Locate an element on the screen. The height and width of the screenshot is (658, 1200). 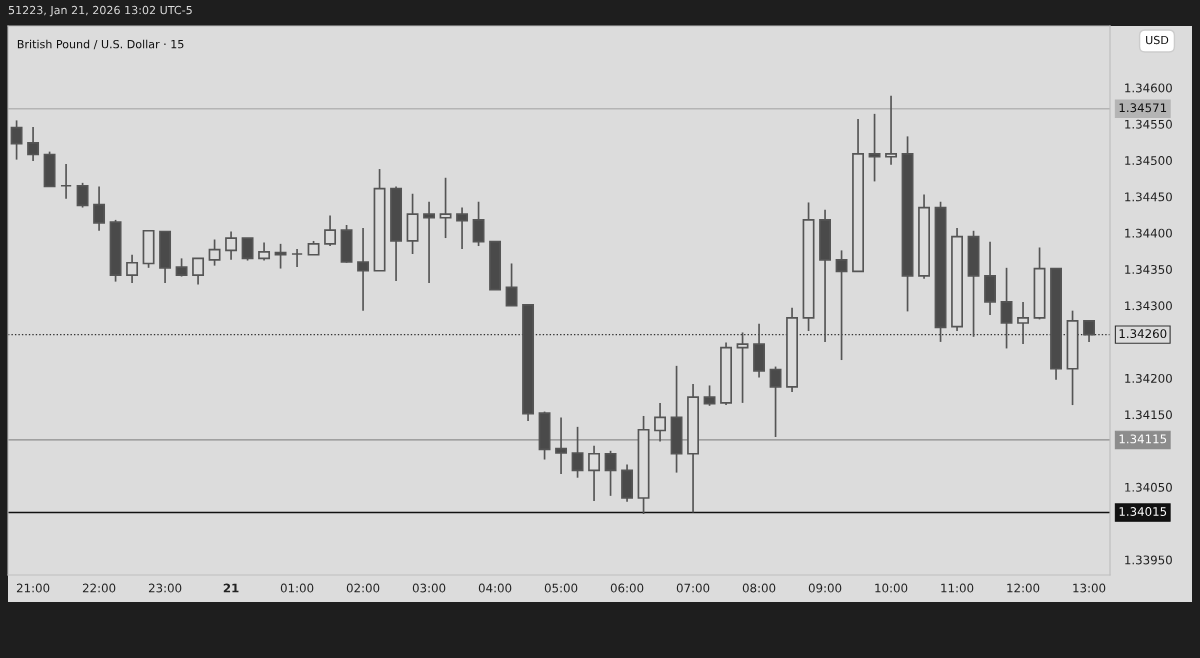
ref-line-label: 1.34115 is located at coordinates (1143, 439).